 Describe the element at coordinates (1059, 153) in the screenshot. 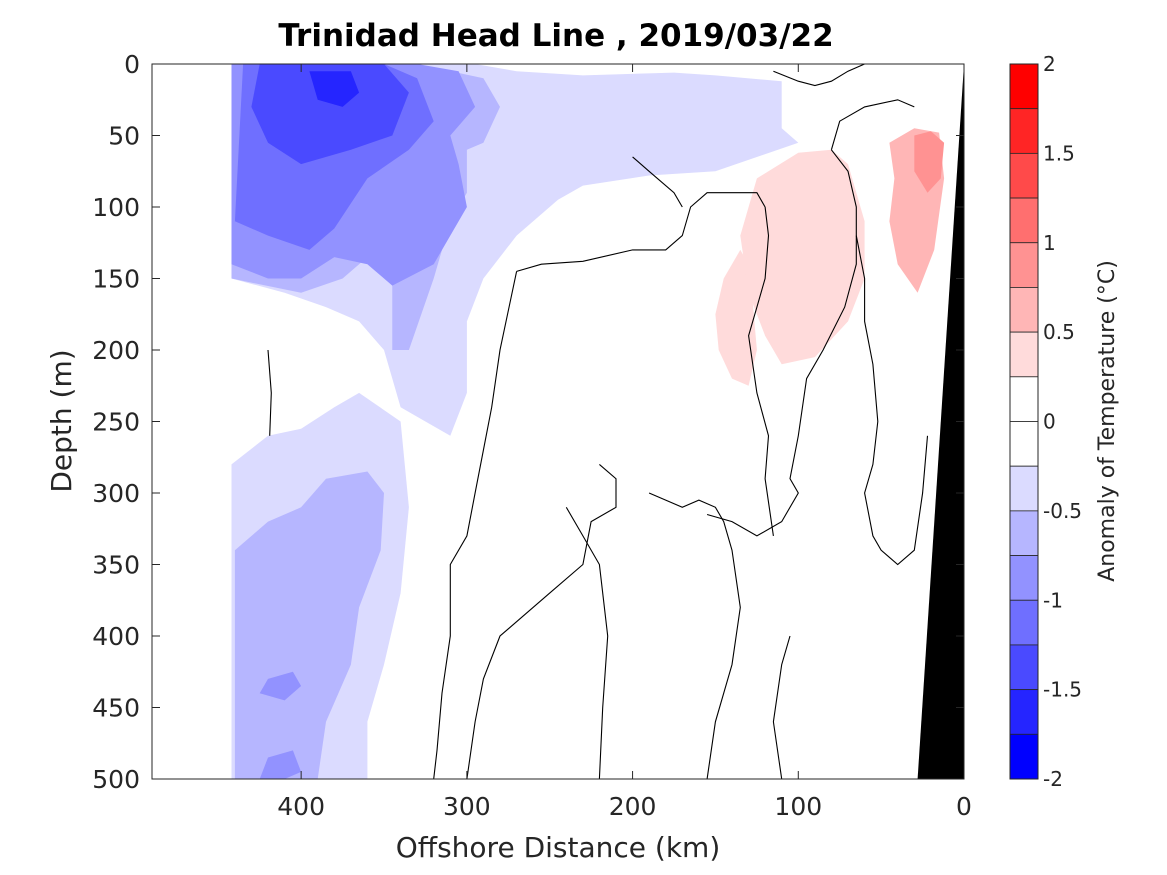

I see `colorbar-tick-label: 1.5` at that location.